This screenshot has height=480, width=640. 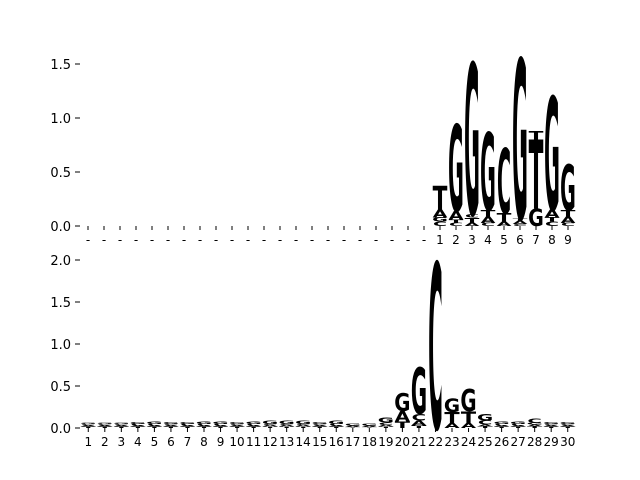 I want to click on x-tick-label: 7, so click(x=188, y=442).